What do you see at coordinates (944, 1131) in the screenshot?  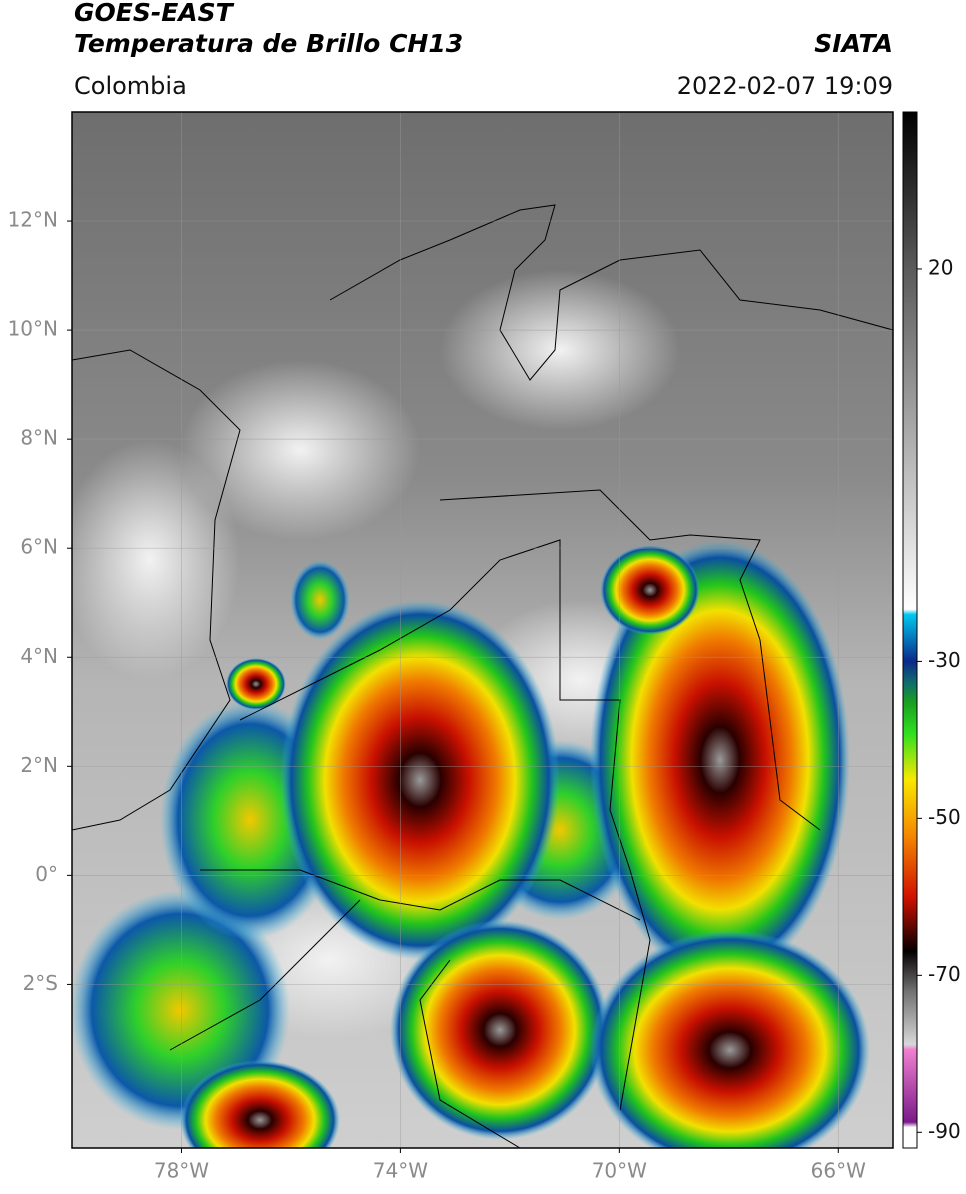 I see `colorbar-tick-label: -90` at bounding box center [944, 1131].